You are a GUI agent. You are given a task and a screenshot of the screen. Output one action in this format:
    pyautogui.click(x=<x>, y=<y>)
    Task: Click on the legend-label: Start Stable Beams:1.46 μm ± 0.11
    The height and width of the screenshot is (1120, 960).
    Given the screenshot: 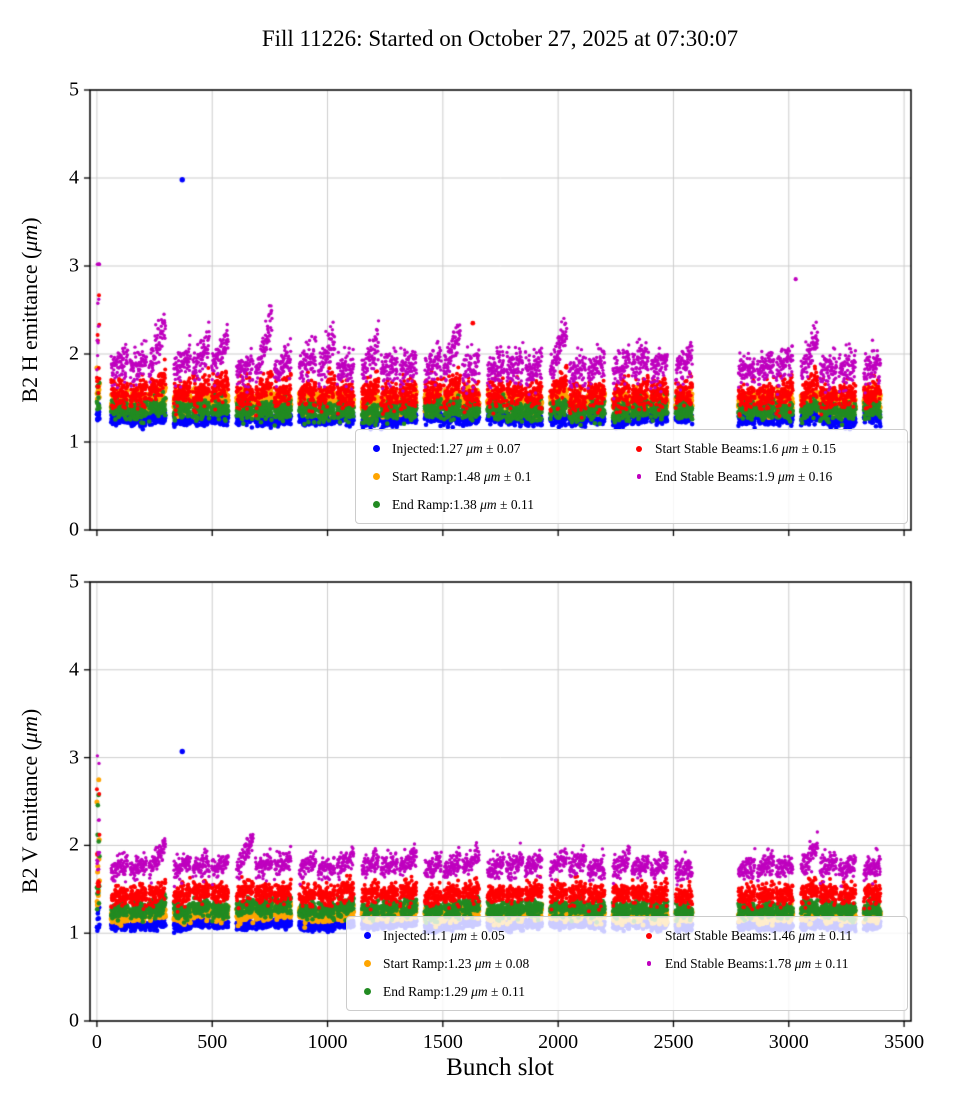 What is the action you would take?
    pyautogui.click(x=759, y=935)
    